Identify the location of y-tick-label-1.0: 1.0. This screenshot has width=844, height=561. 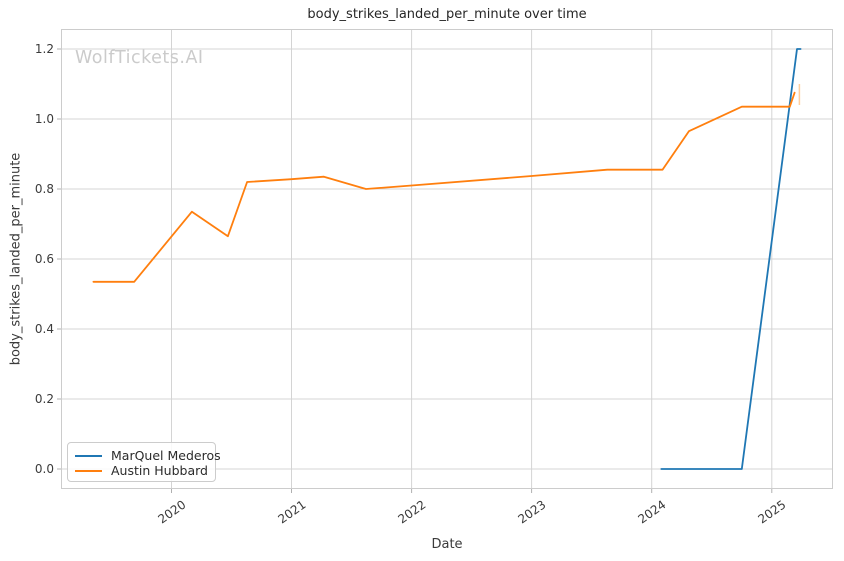
(44, 118).